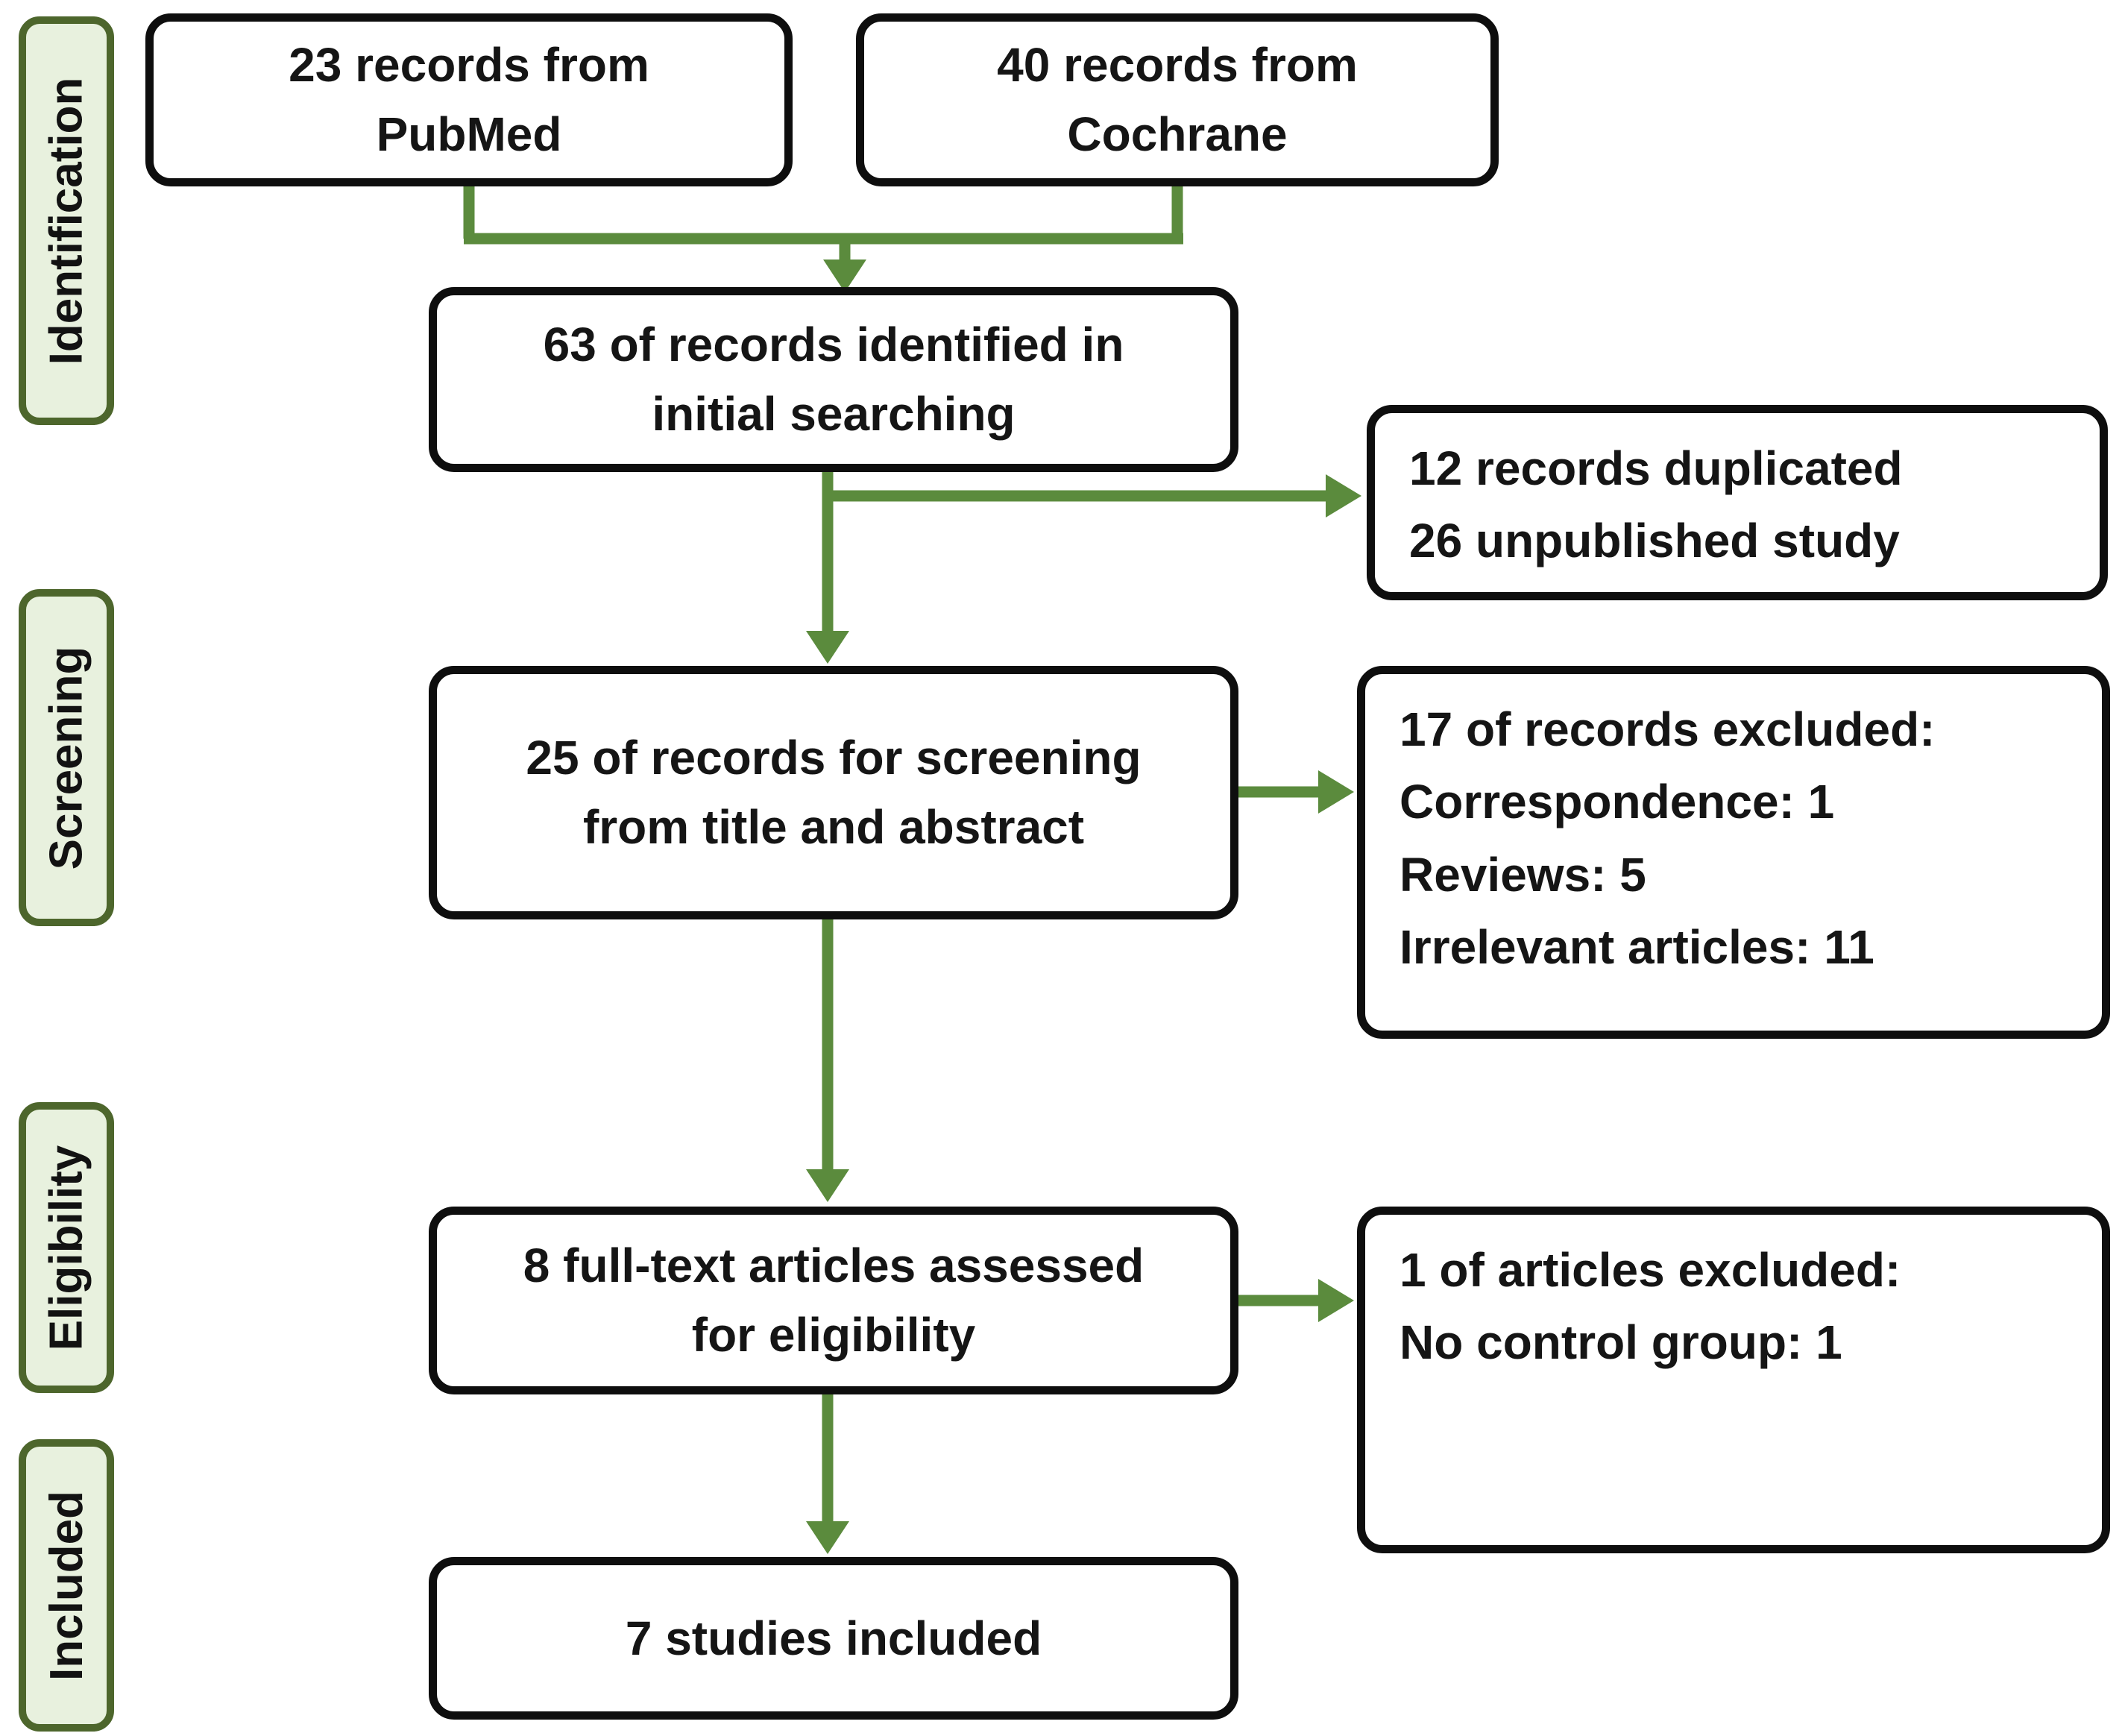  I want to click on arrowhead-into-duplicates, so click(1343, 496).